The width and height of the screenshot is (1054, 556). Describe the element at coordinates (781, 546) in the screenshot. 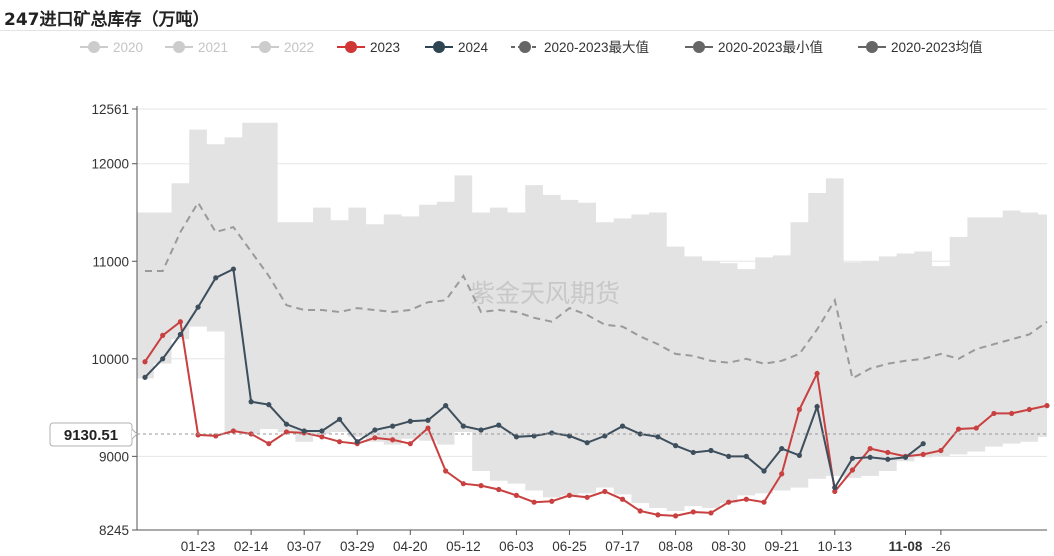

I see `x-tick-label: 09-21` at that location.